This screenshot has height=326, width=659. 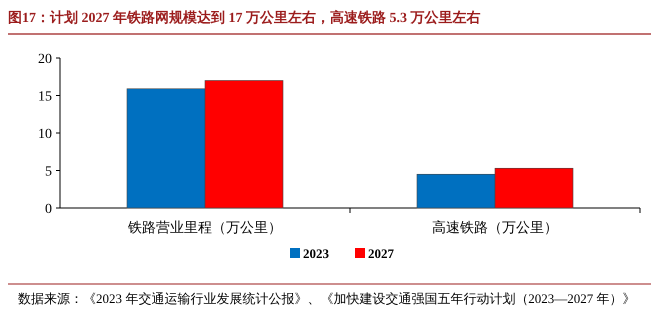 What do you see at coordinates (204, 228) in the screenshot?
I see `x-tick-label: 铁路营业里程（万公里）` at bounding box center [204, 228].